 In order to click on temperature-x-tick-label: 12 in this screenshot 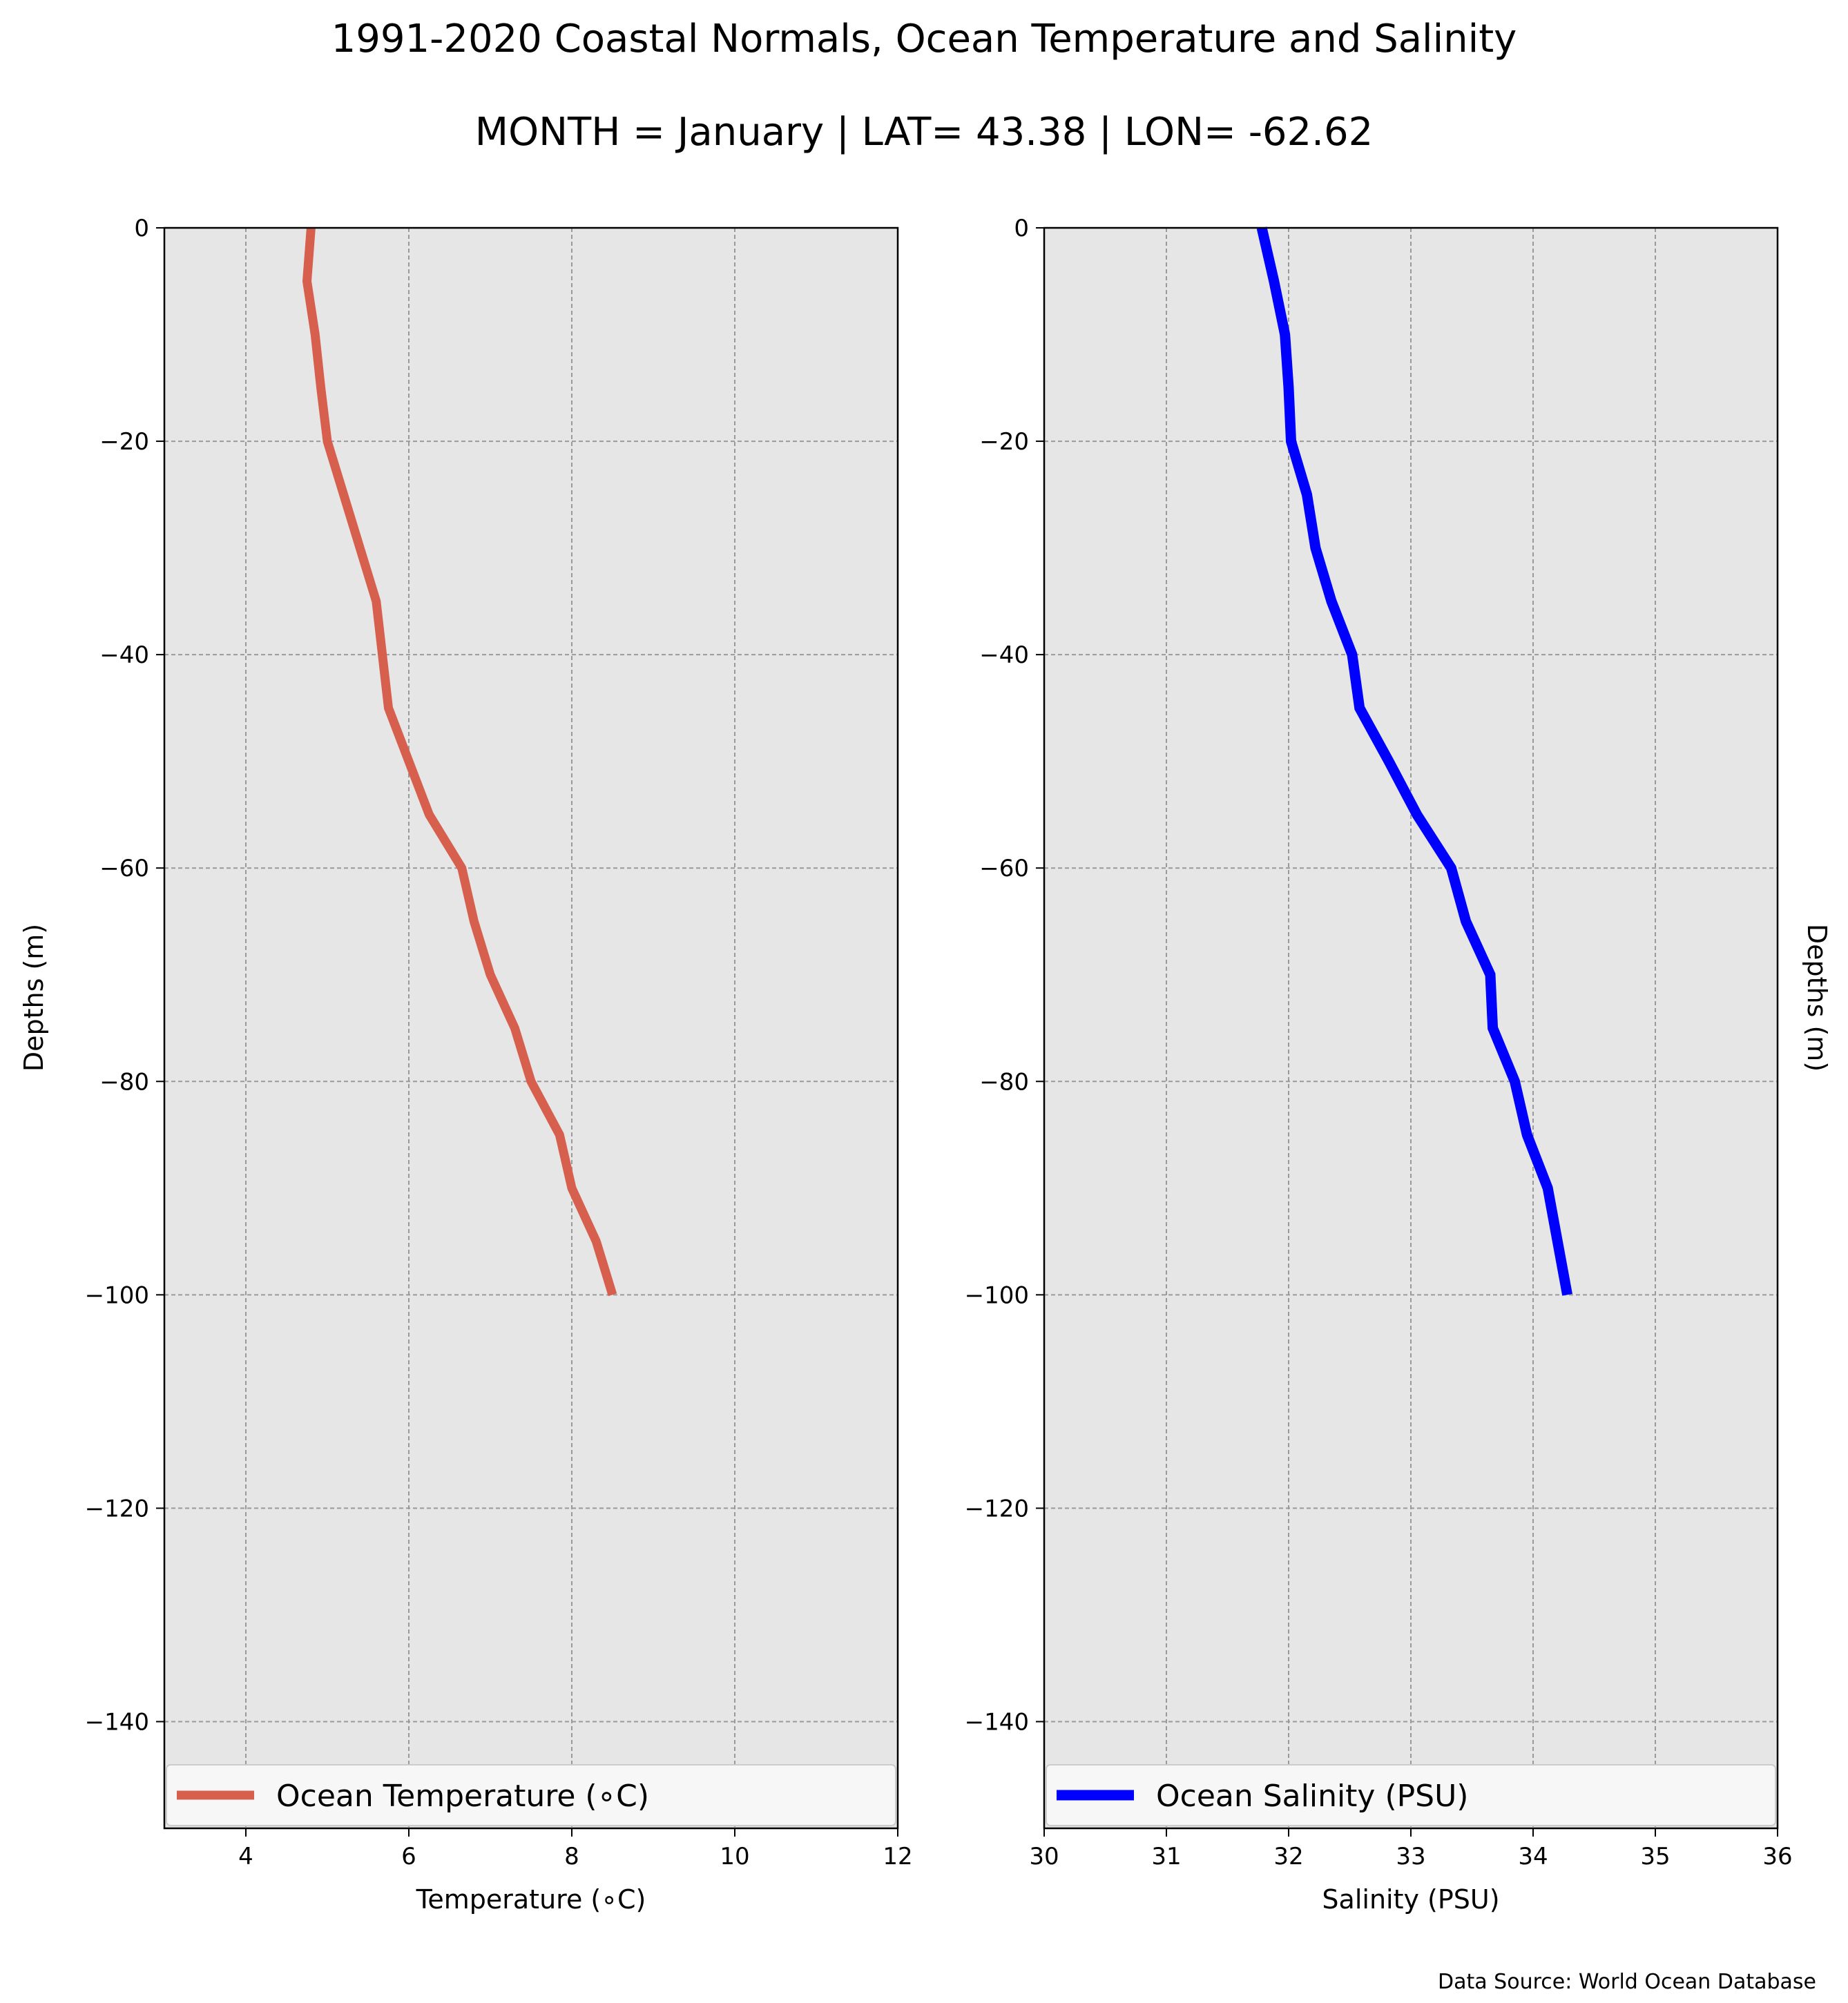, I will do `click(897, 1856)`.